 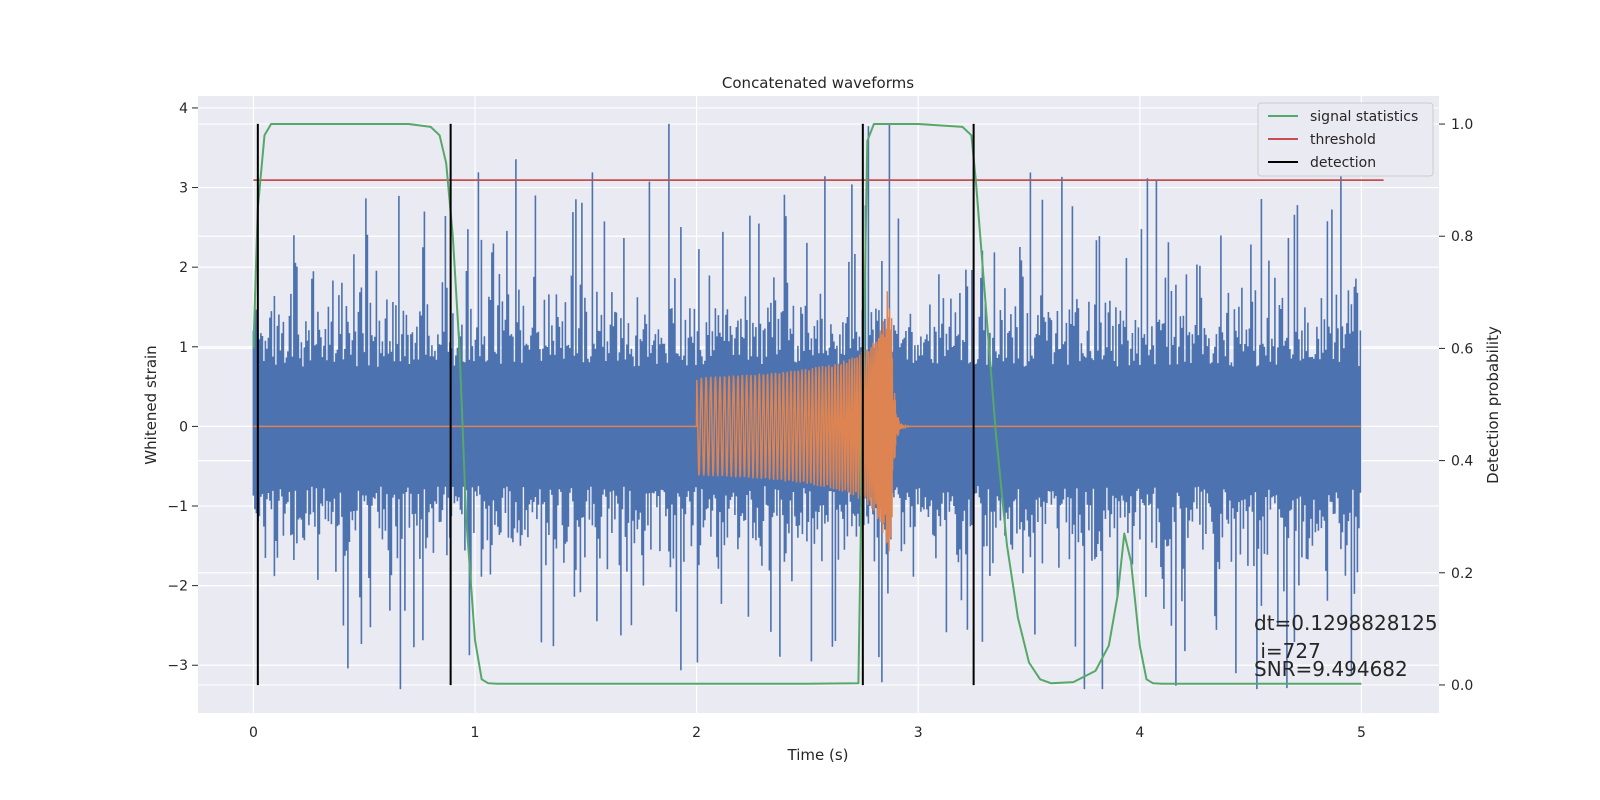 What do you see at coordinates (183, 268) in the screenshot?
I see `y-tick-label: 2` at bounding box center [183, 268].